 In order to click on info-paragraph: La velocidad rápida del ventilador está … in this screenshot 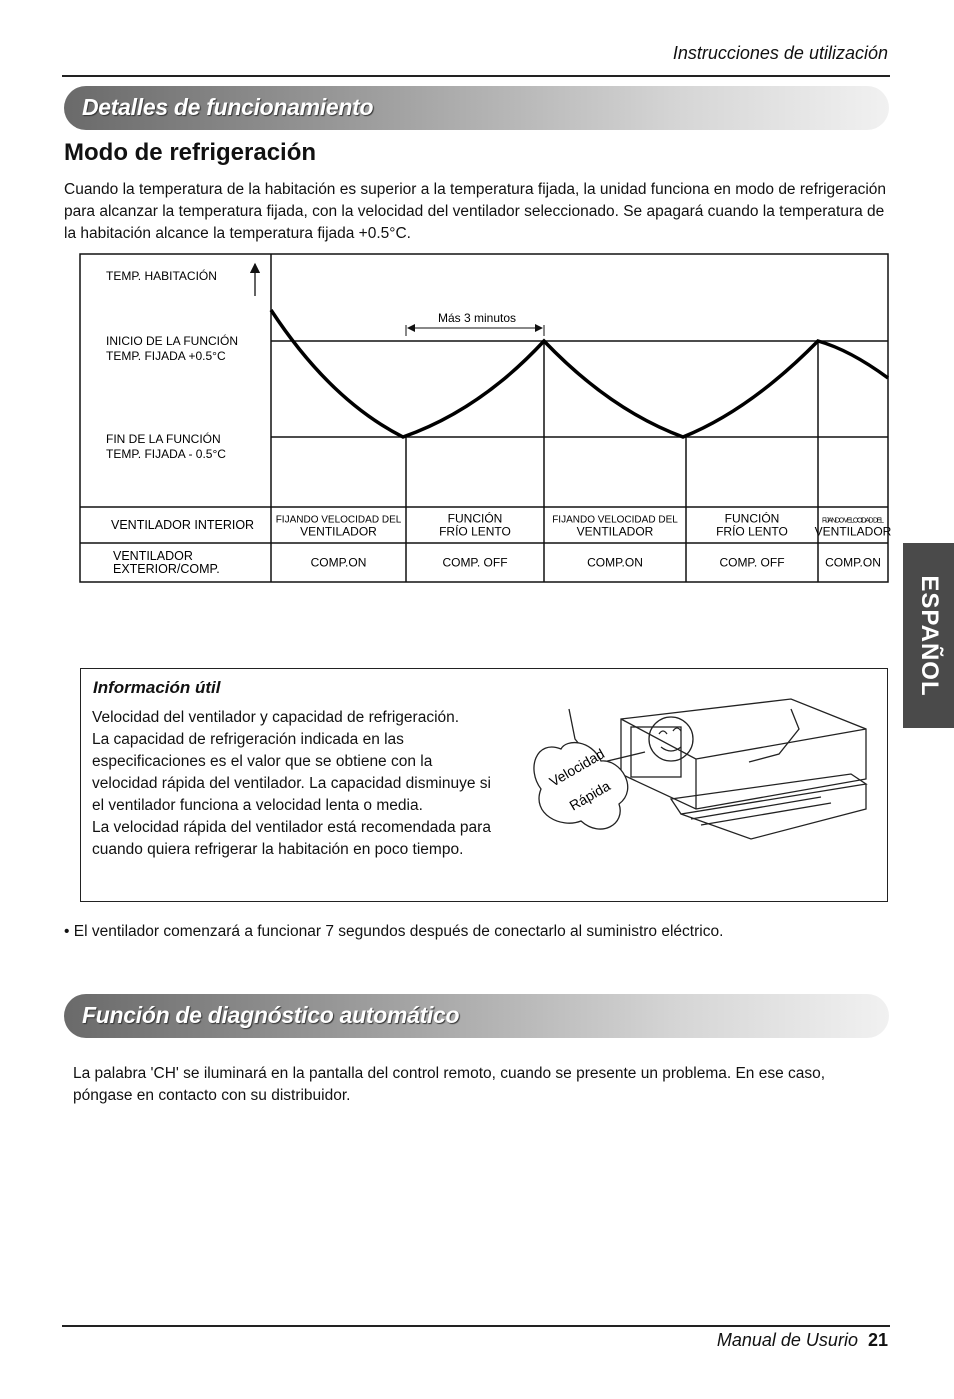, I will do `click(291, 838)`.